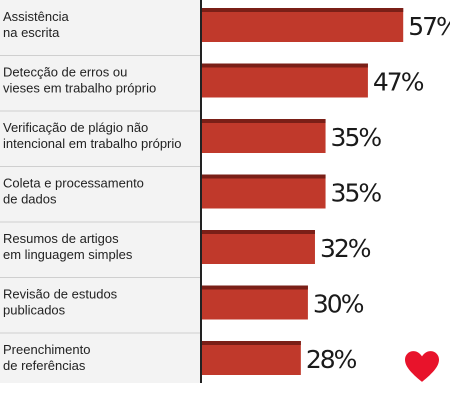 This screenshot has width=450, height=416. I want to click on category-label-line: de dados, so click(30, 199).